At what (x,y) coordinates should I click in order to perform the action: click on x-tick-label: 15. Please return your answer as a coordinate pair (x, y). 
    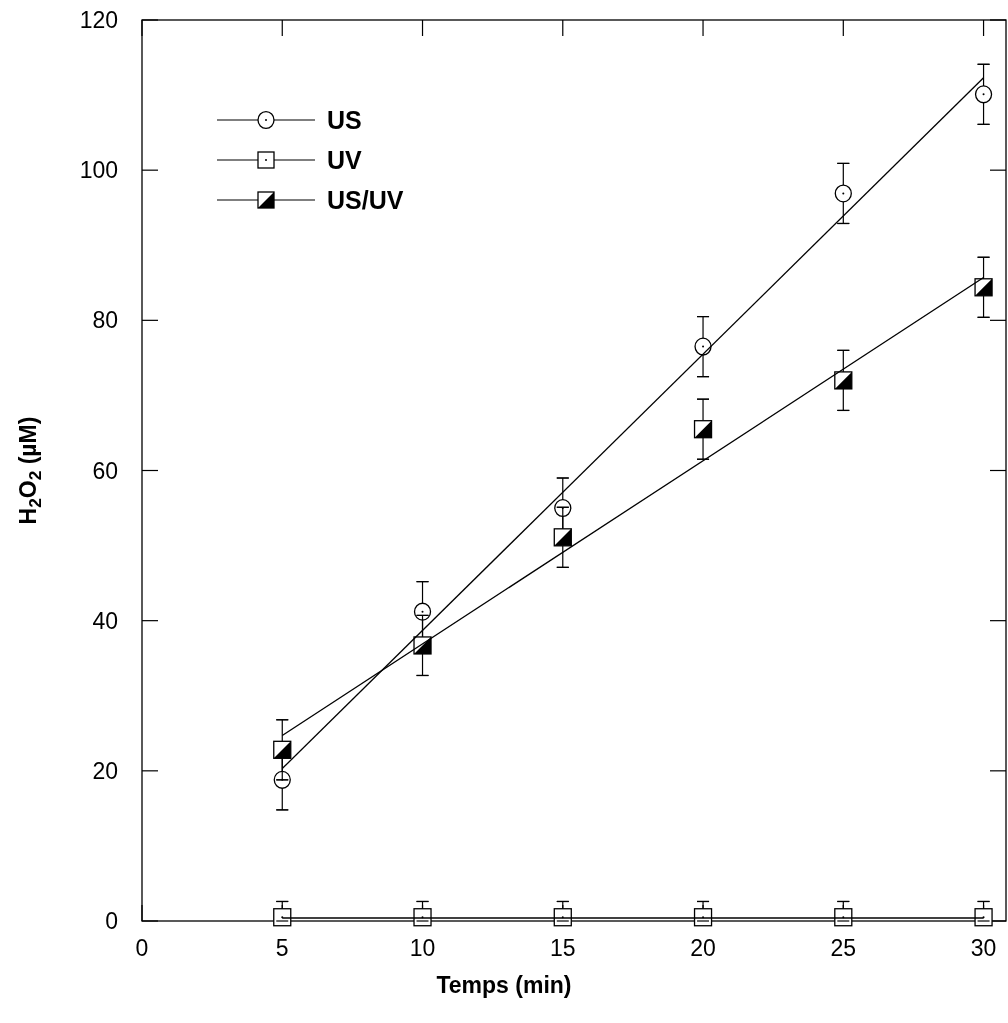
    Looking at the image, I should click on (562, 948).